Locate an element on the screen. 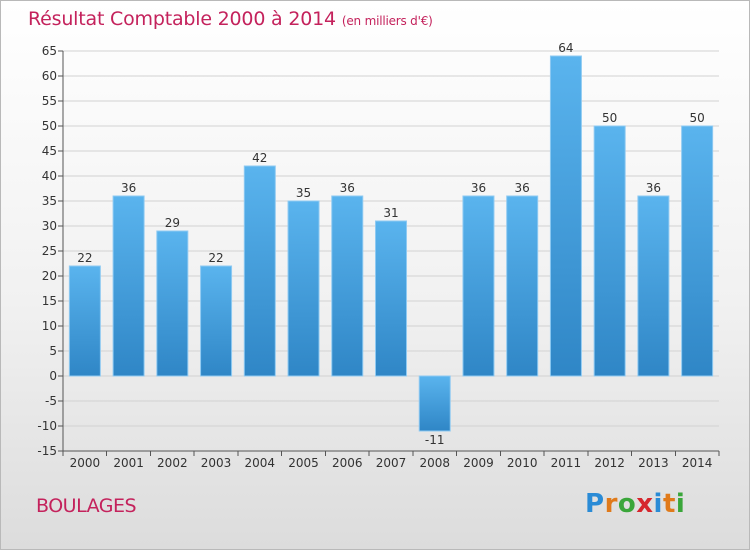 The width and height of the screenshot is (750, 550). logo-letter: P is located at coordinates (595, 504).